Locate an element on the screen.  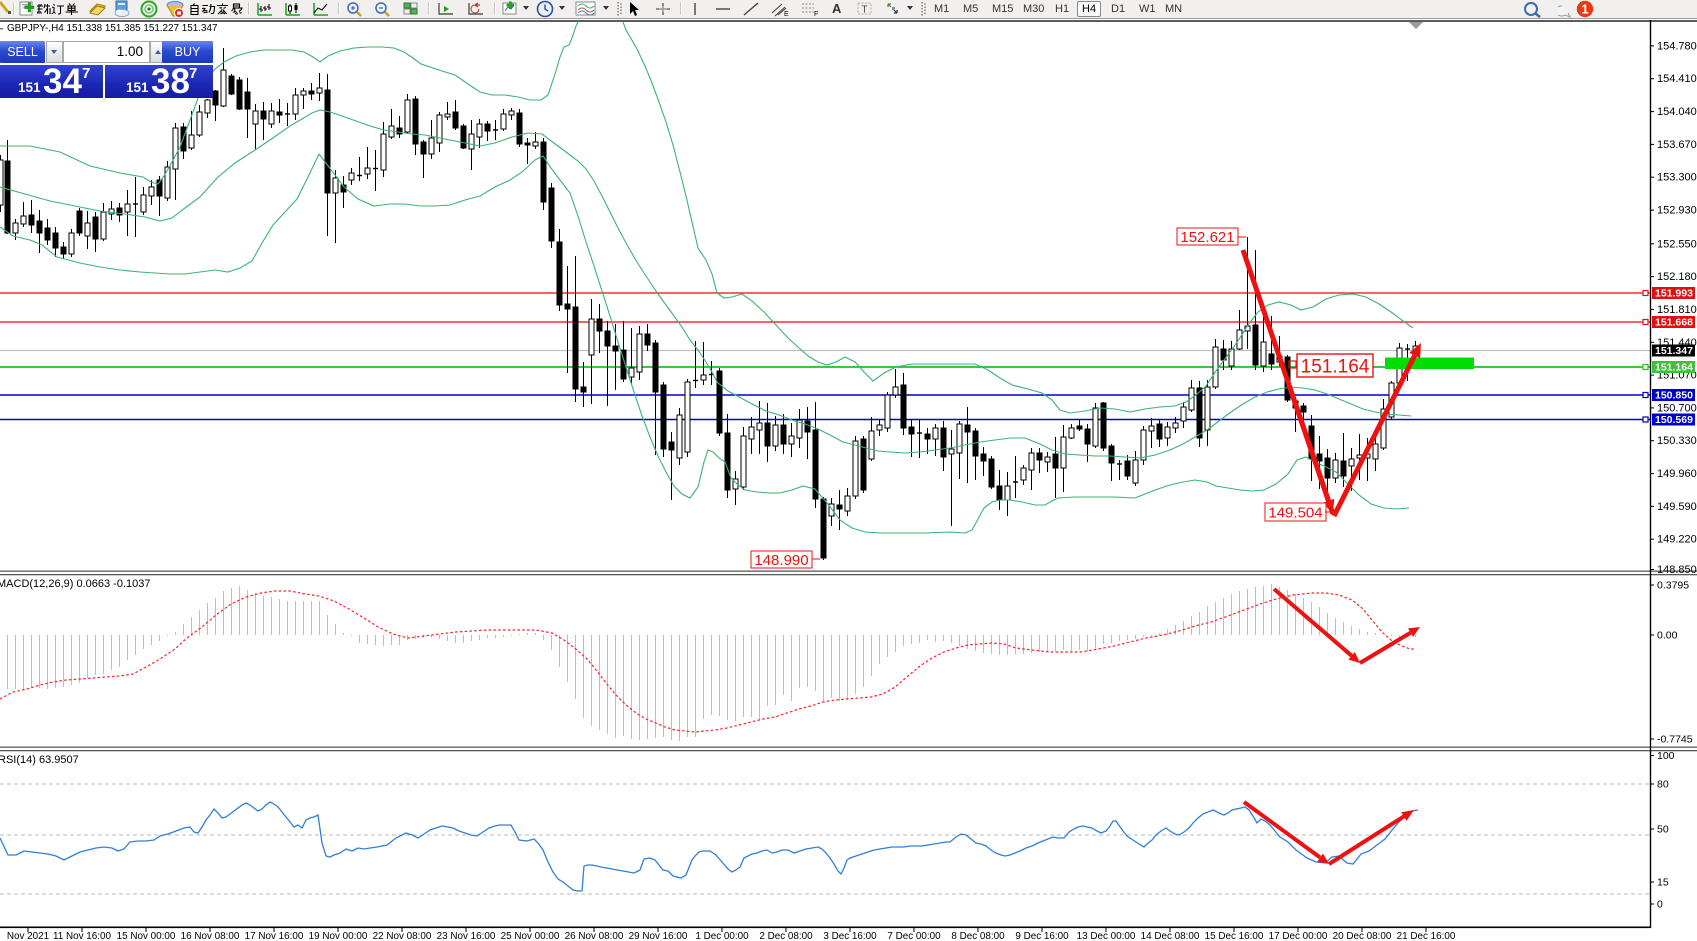
svg-text: 7 Dec 00:00 is located at coordinates (914, 936).